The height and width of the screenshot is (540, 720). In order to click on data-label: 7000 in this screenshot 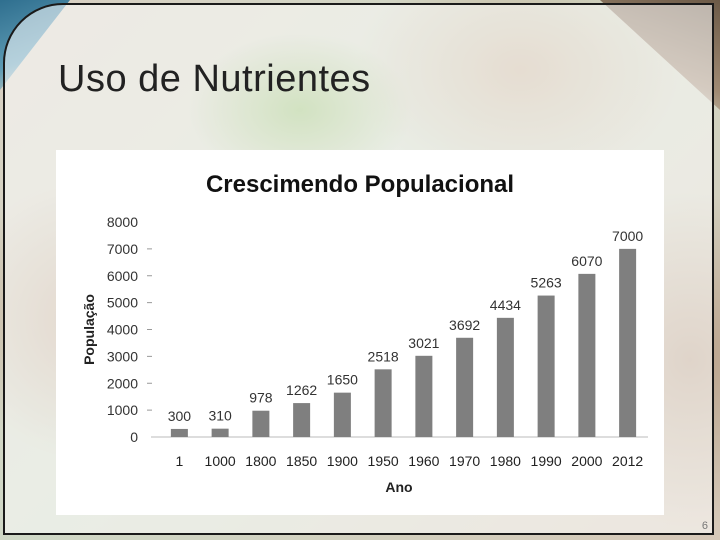, I will do `click(627, 236)`.